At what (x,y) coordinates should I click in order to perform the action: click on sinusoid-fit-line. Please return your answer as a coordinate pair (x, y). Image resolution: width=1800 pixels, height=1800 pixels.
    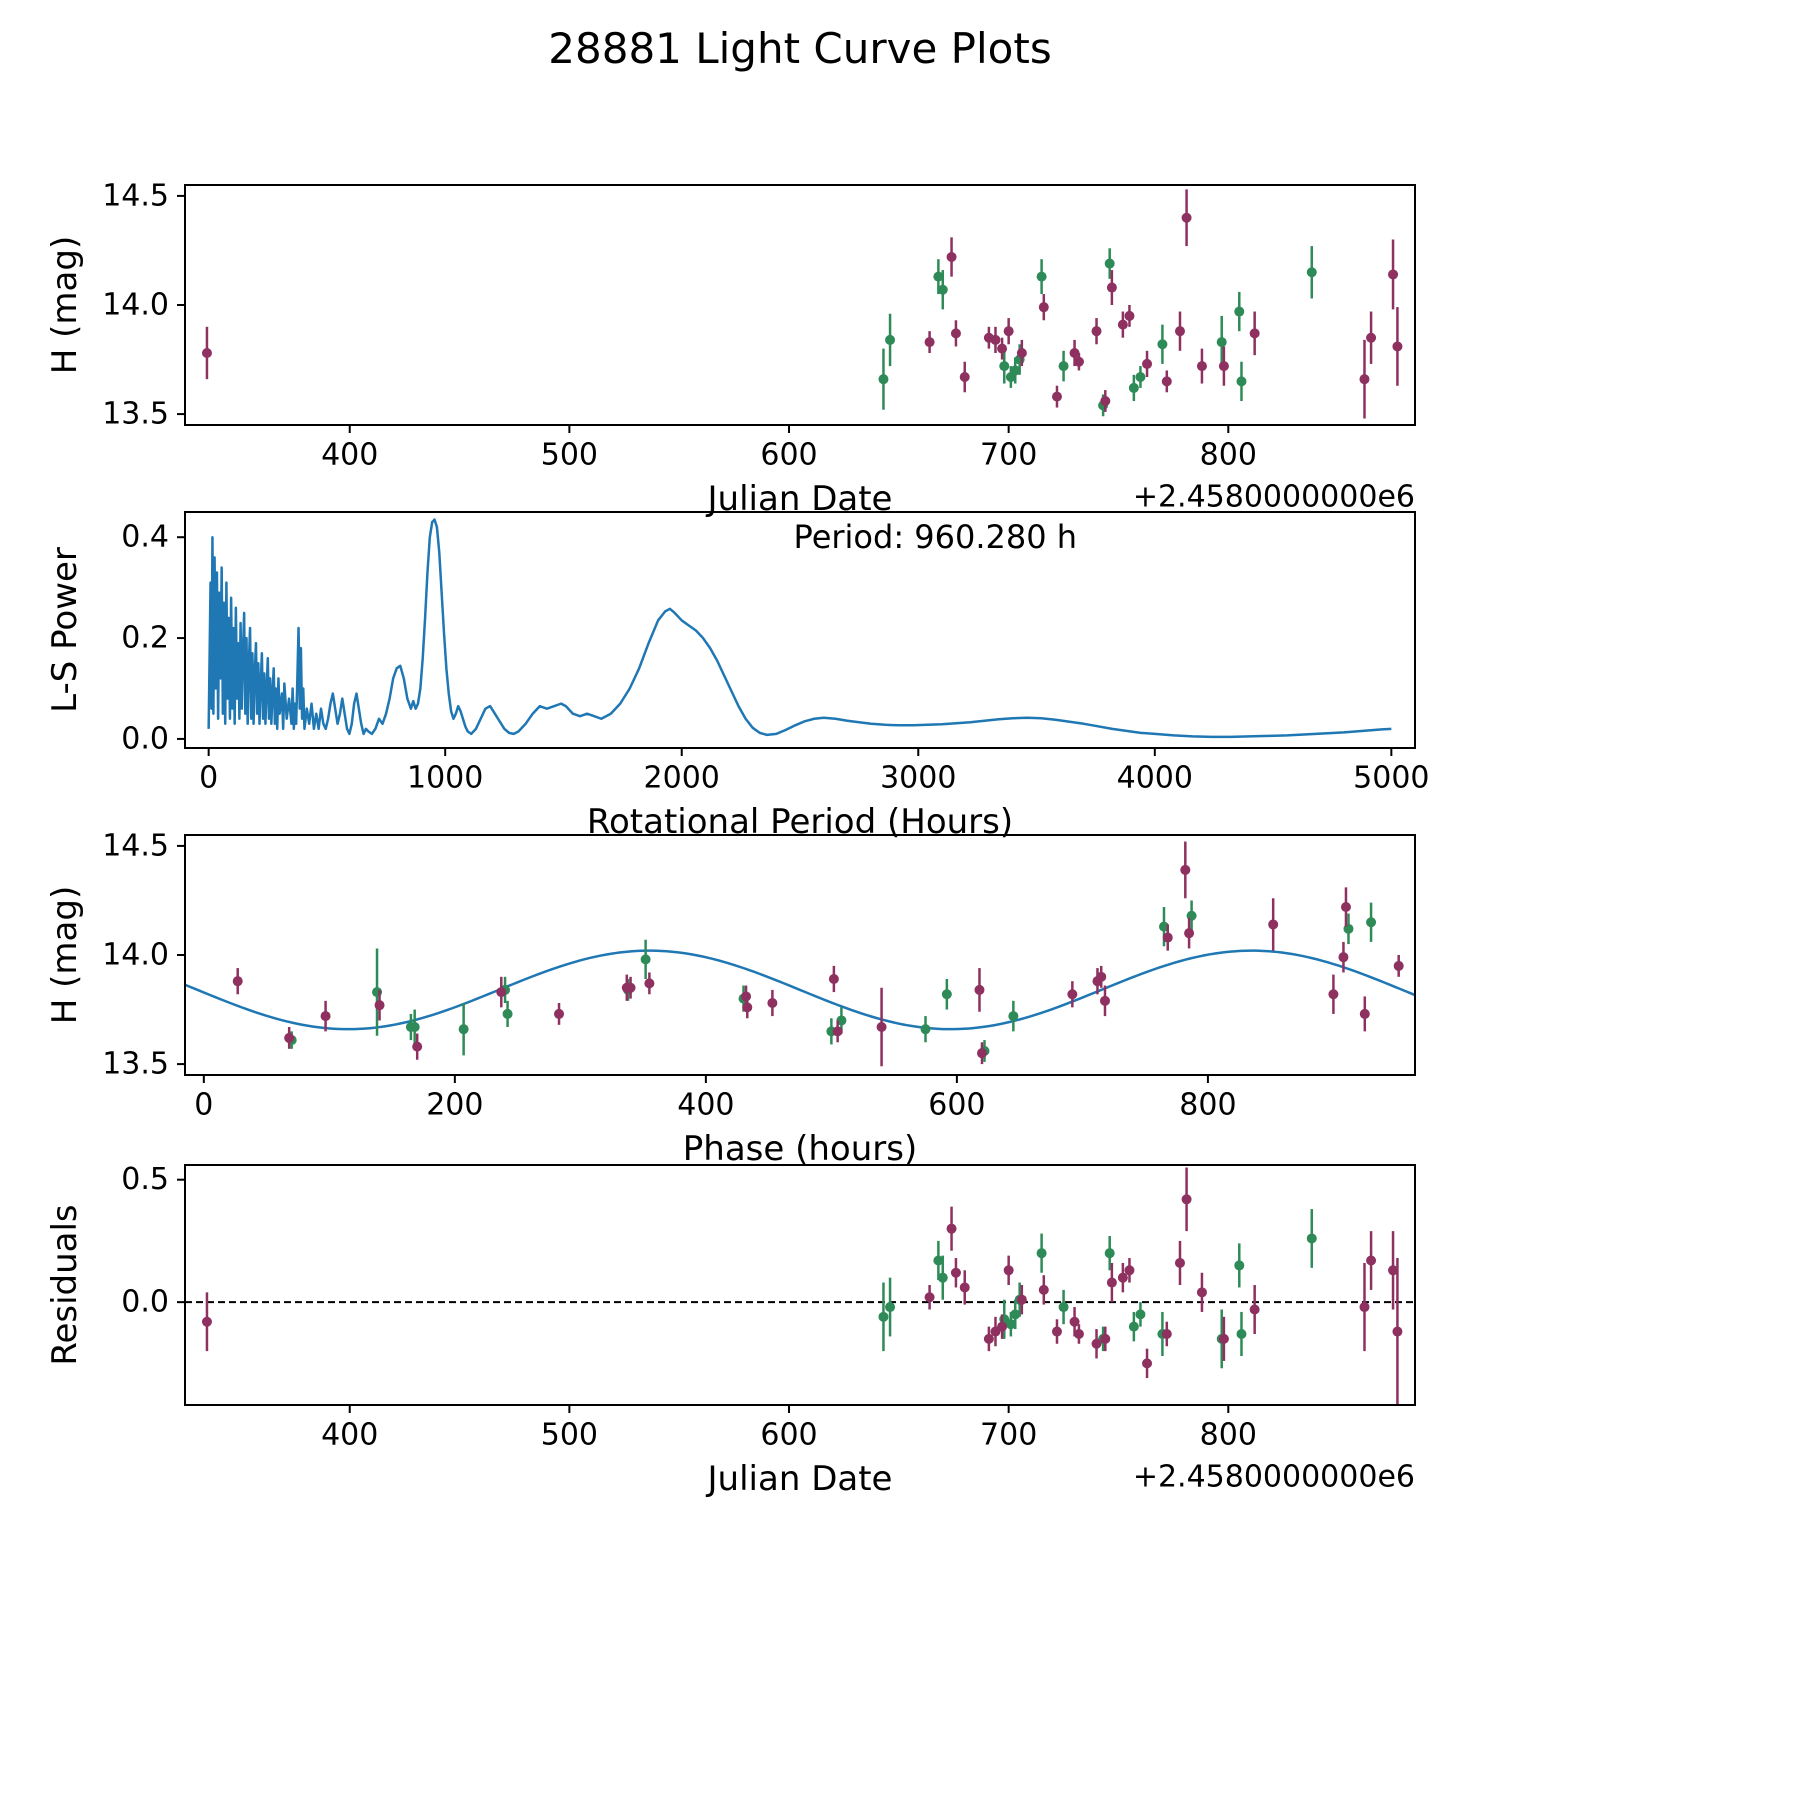
    Looking at the image, I should click on (800, 990).